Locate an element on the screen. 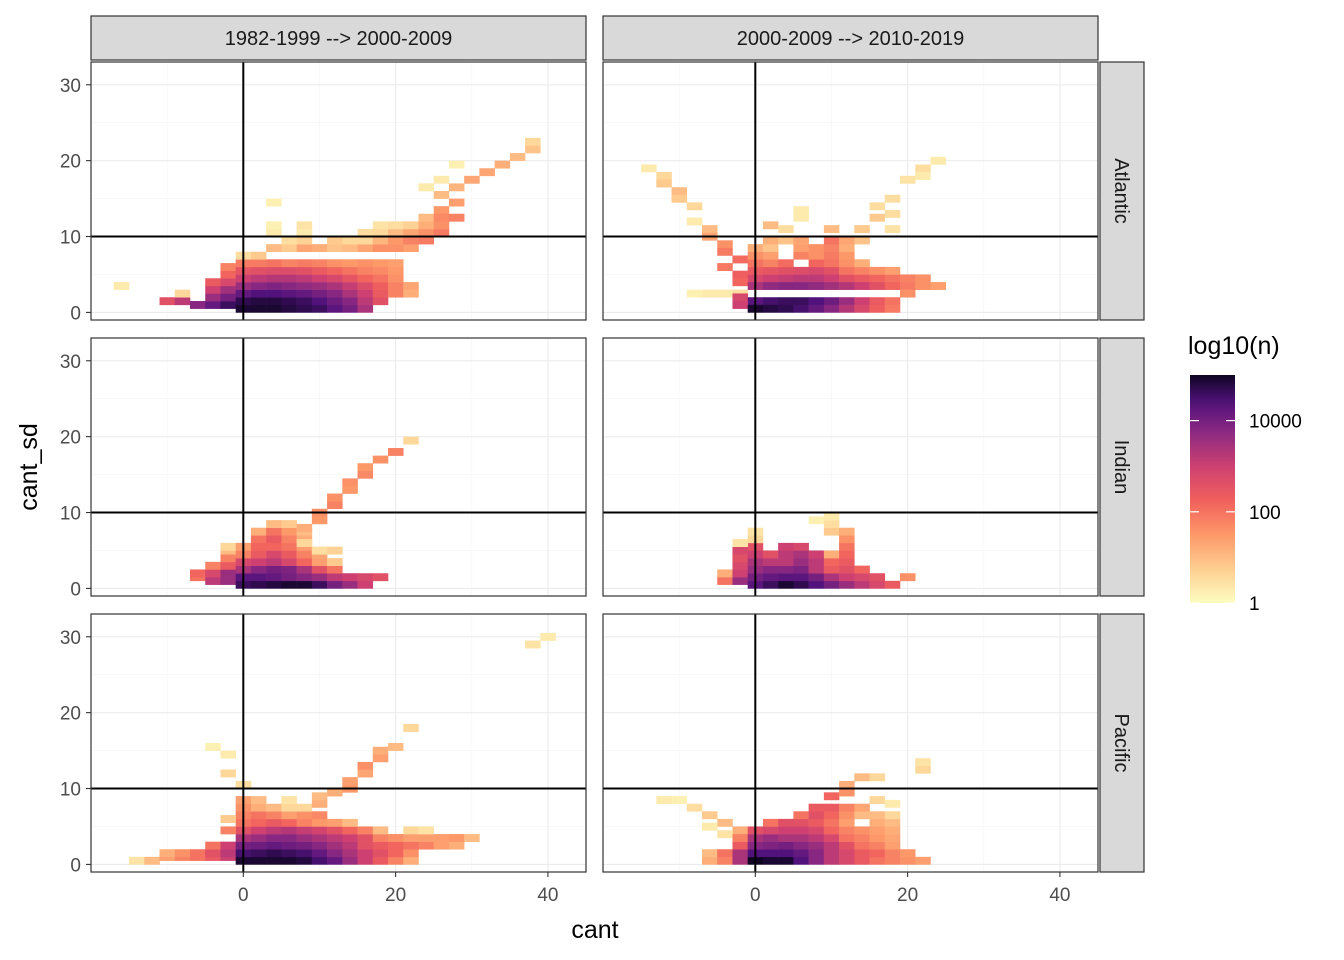  y-tick-label: 10 is located at coordinates (70, 514).